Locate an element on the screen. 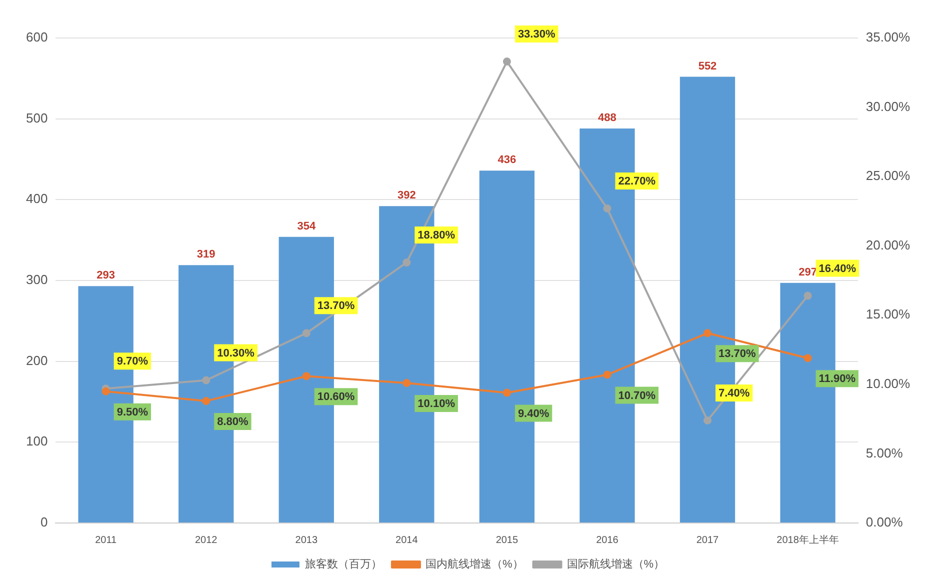 This screenshot has width=936, height=588. y2-tick-label: 35.00% is located at coordinates (888, 37).